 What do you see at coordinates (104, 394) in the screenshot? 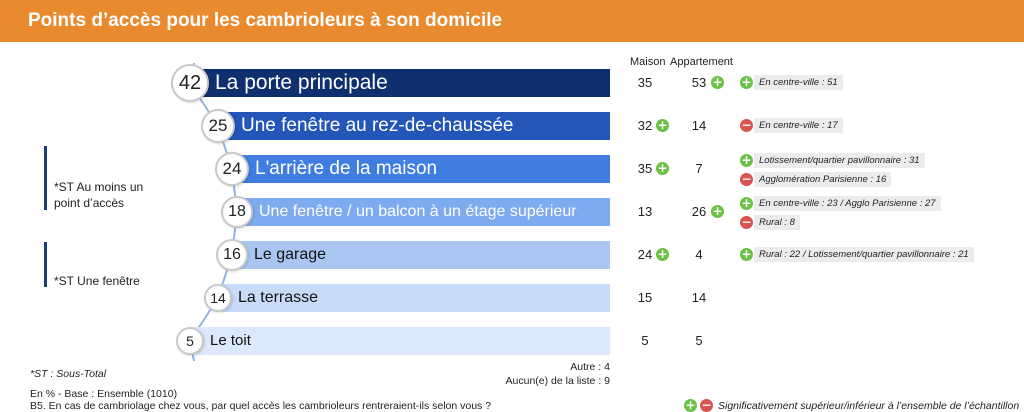
I see `footer-base: En % - Base : Ensemble (1010)` at bounding box center [104, 394].